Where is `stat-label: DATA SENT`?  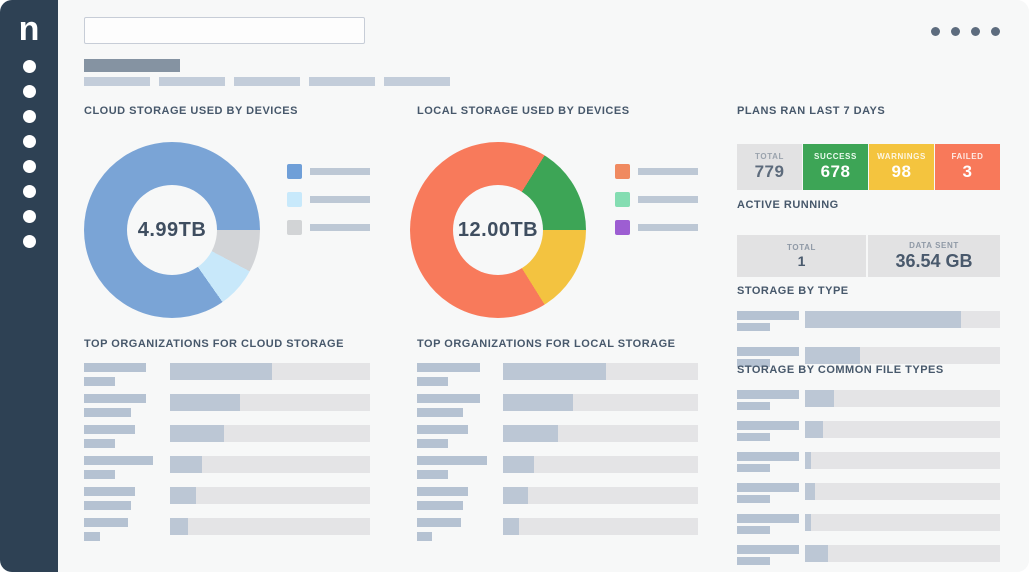 stat-label: DATA SENT is located at coordinates (934, 245).